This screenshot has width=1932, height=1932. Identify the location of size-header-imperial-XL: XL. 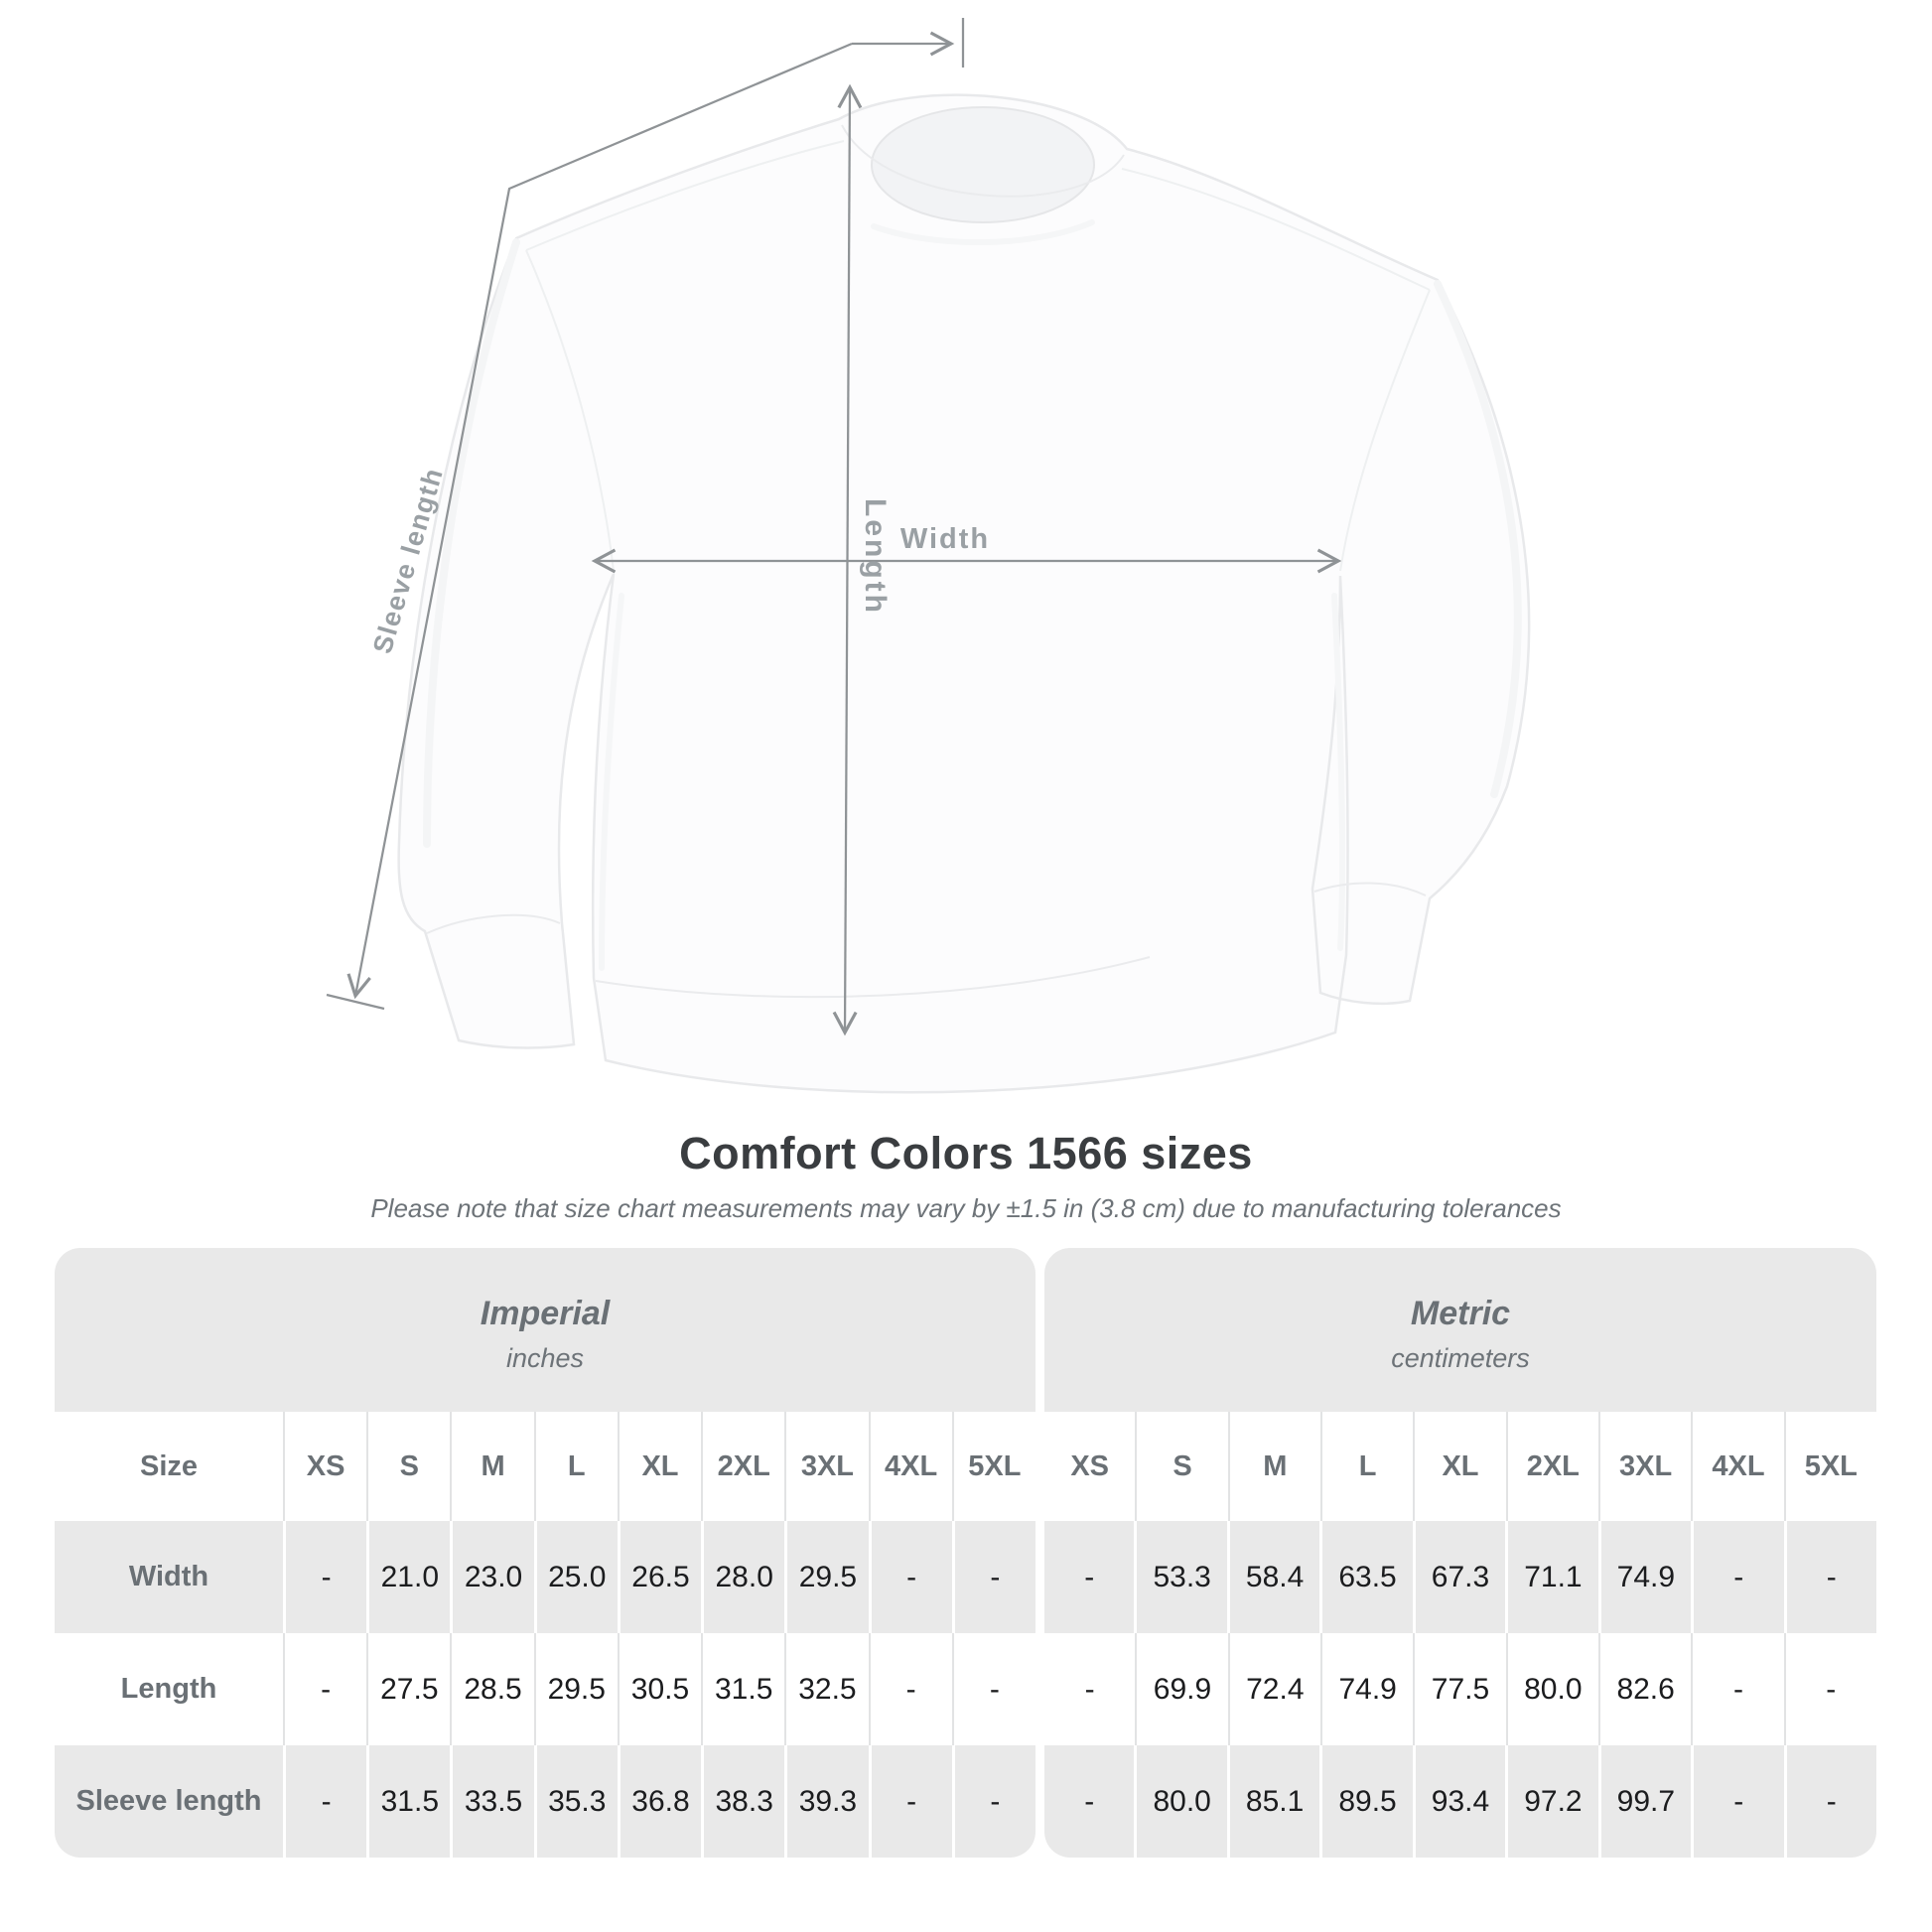
(659, 1467).